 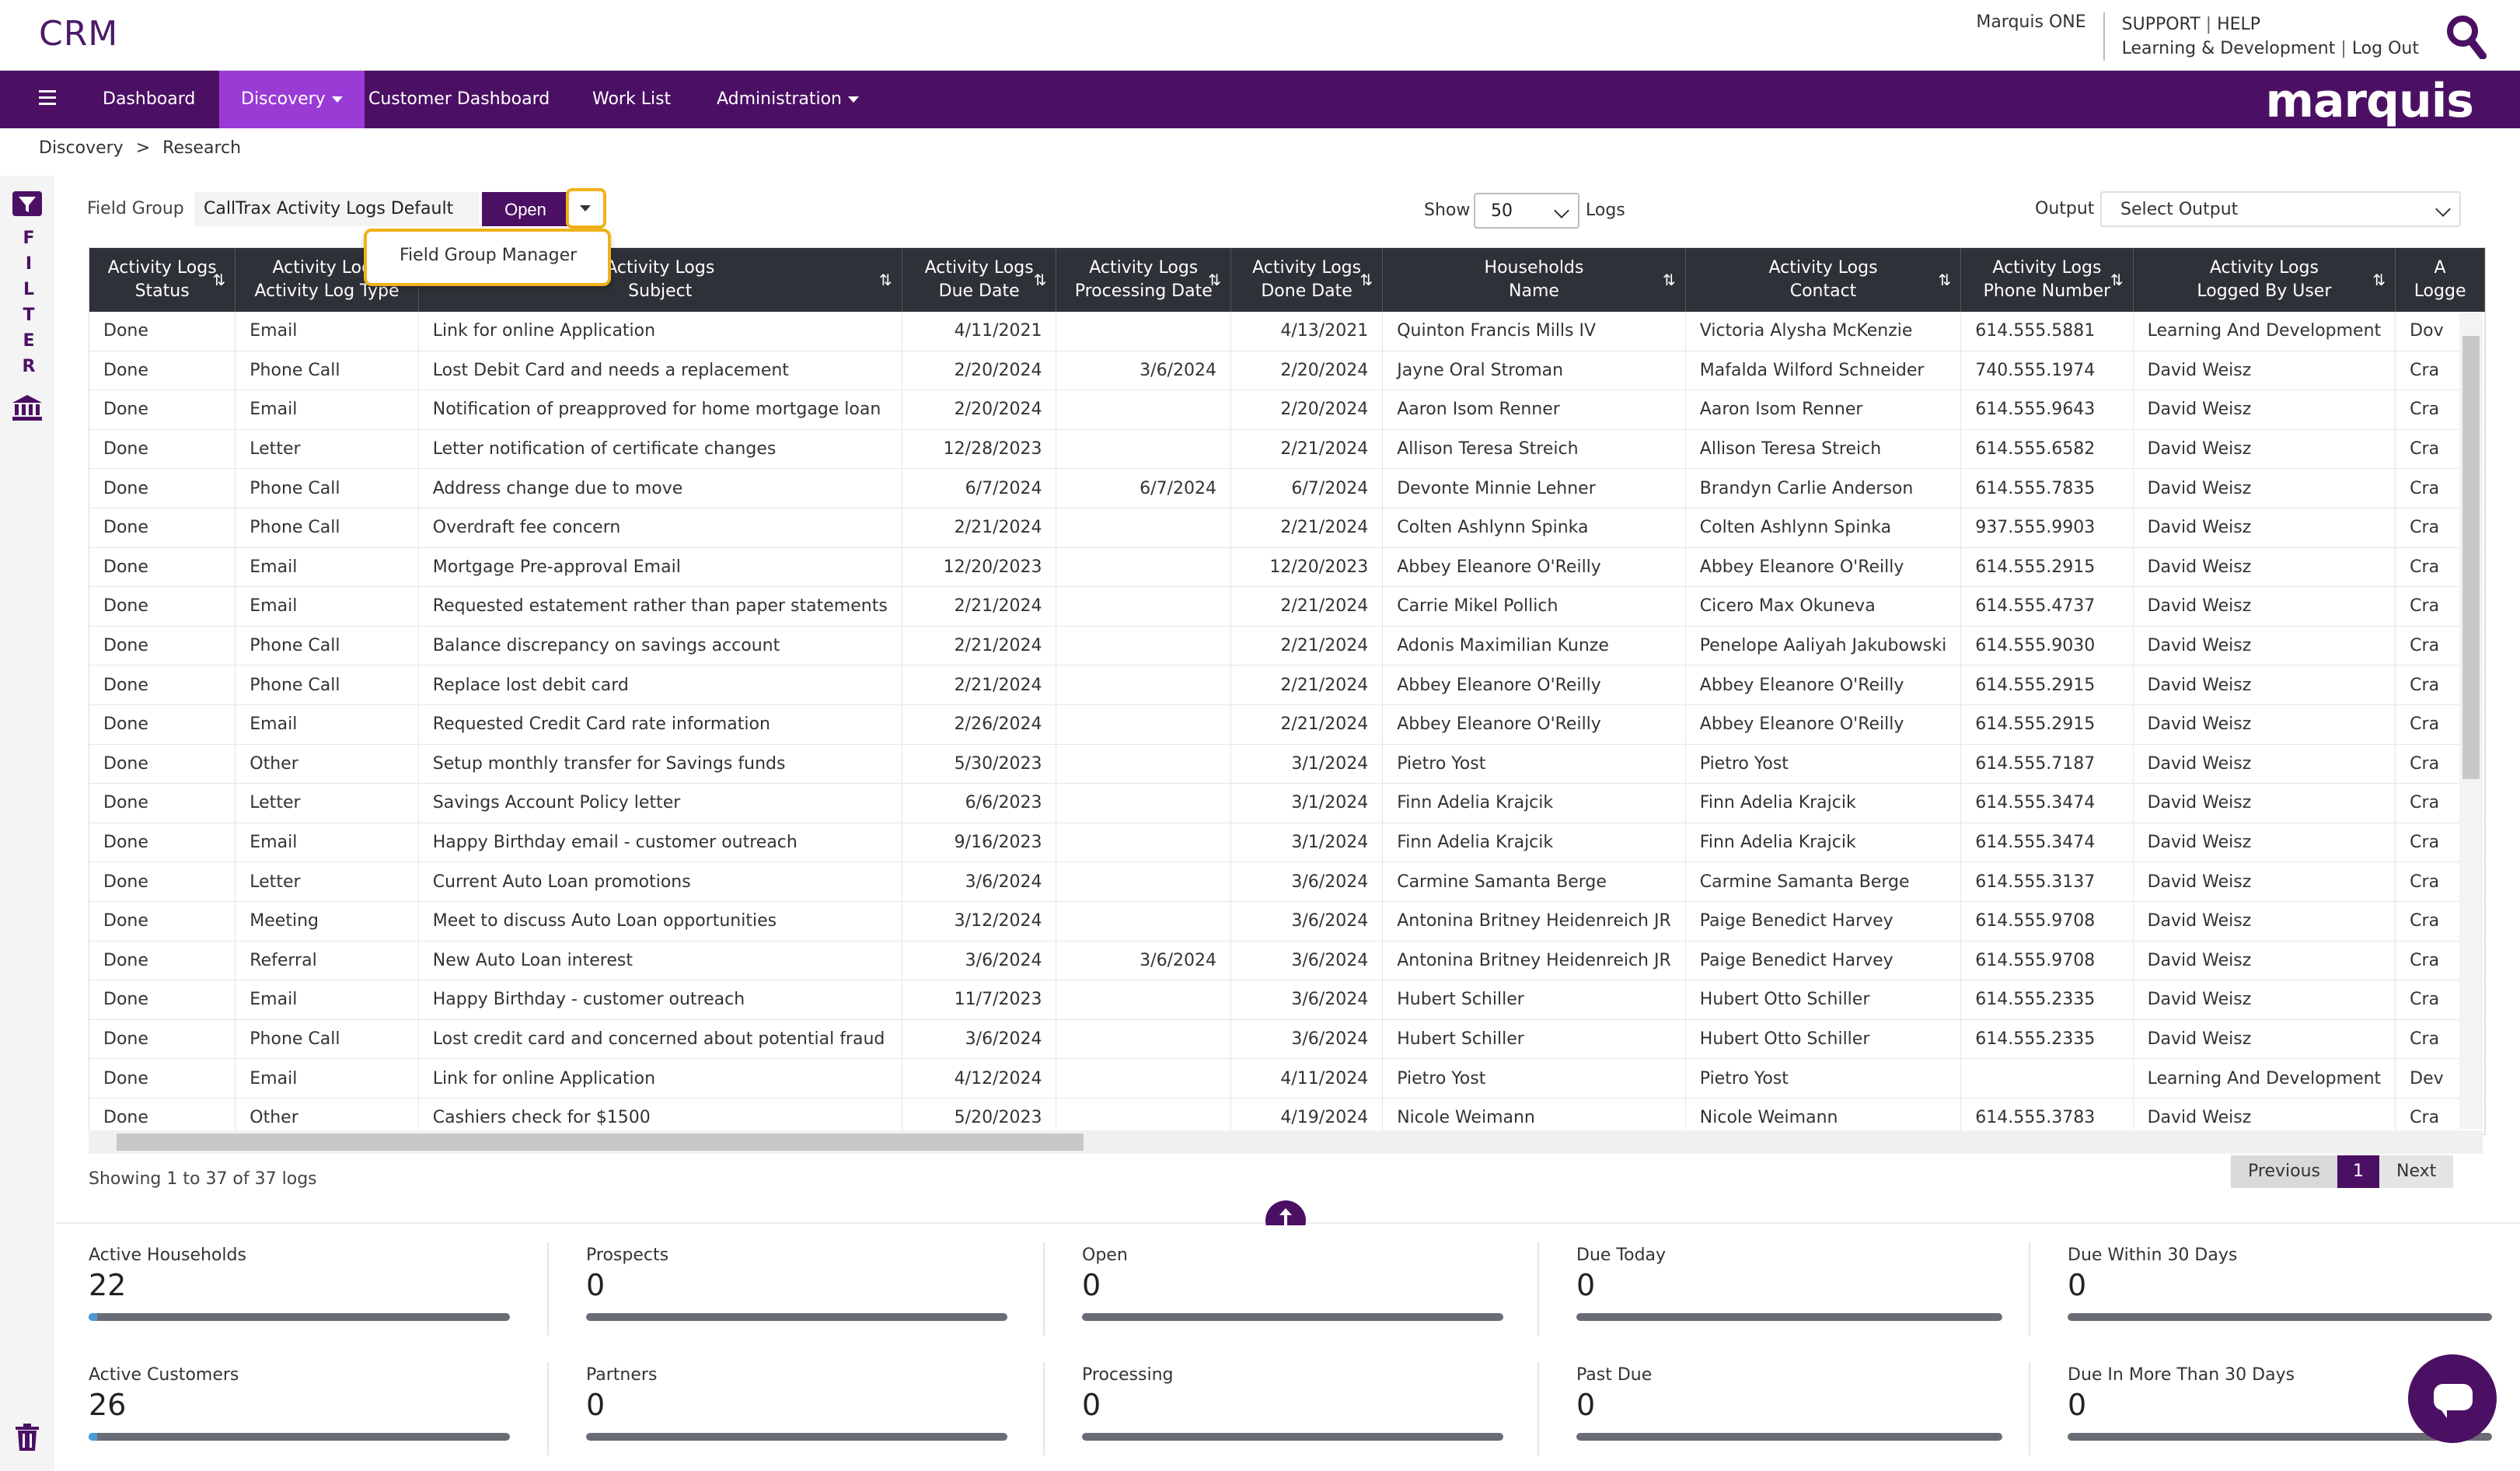 What do you see at coordinates (979, 280) in the screenshot?
I see `column-header: Activity Logs Due Date ⇅` at bounding box center [979, 280].